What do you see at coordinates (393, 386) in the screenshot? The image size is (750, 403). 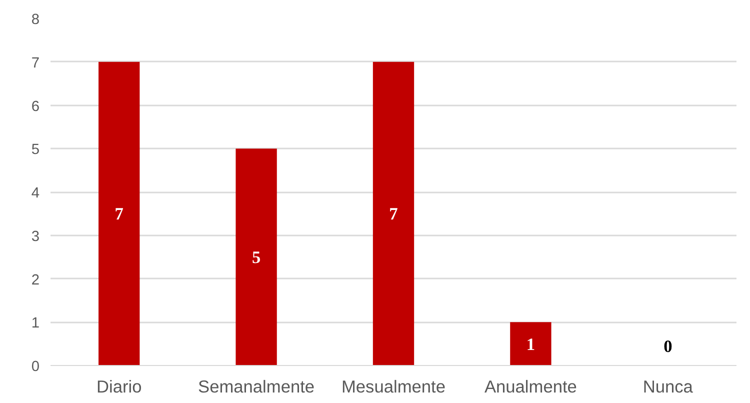 I see `x-tick-label: Mesualmente` at bounding box center [393, 386].